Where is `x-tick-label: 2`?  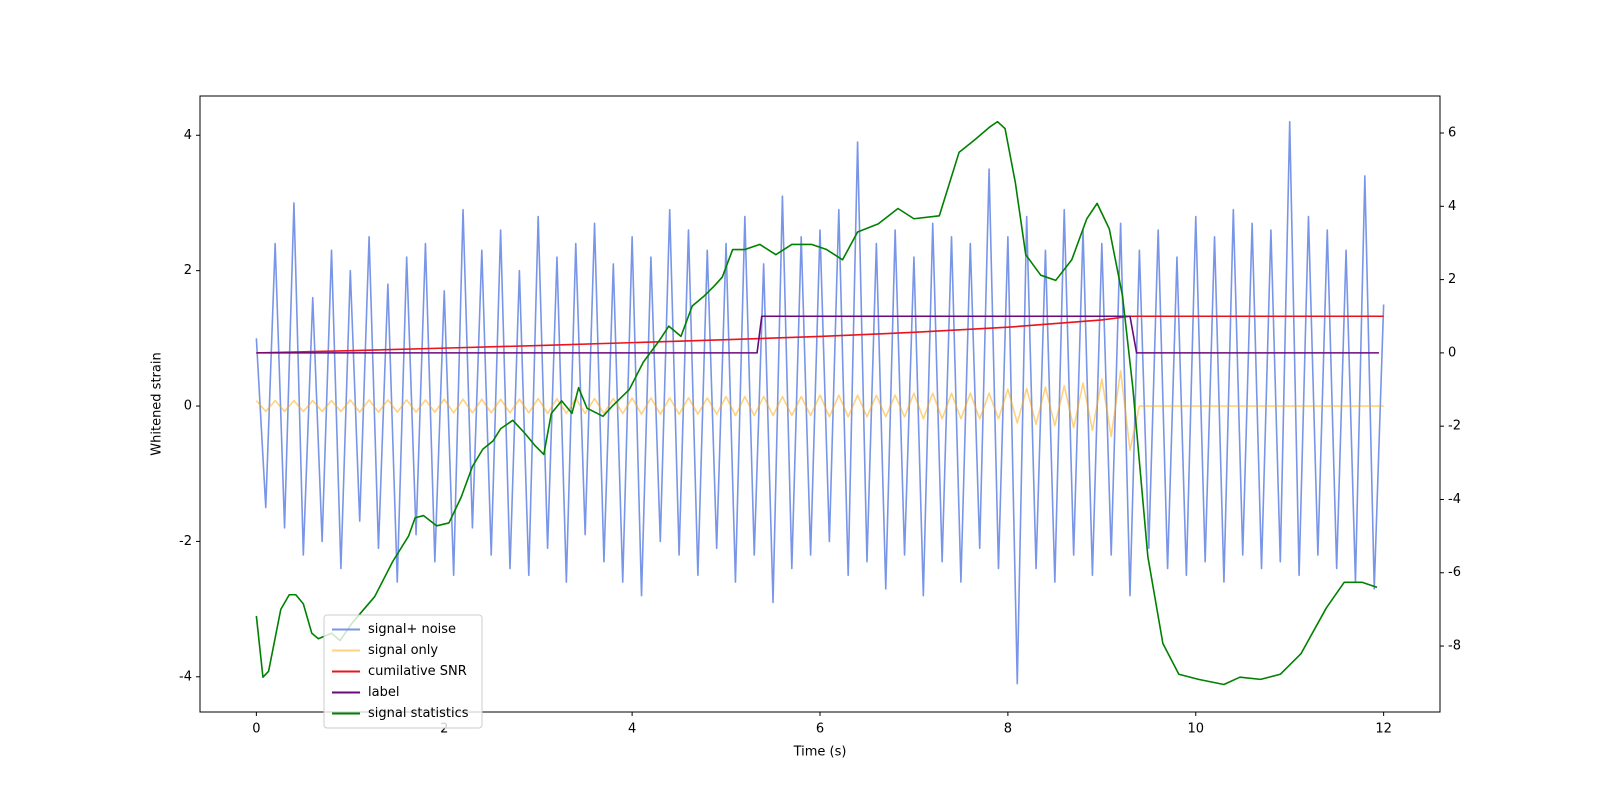 x-tick-label: 2 is located at coordinates (444, 729).